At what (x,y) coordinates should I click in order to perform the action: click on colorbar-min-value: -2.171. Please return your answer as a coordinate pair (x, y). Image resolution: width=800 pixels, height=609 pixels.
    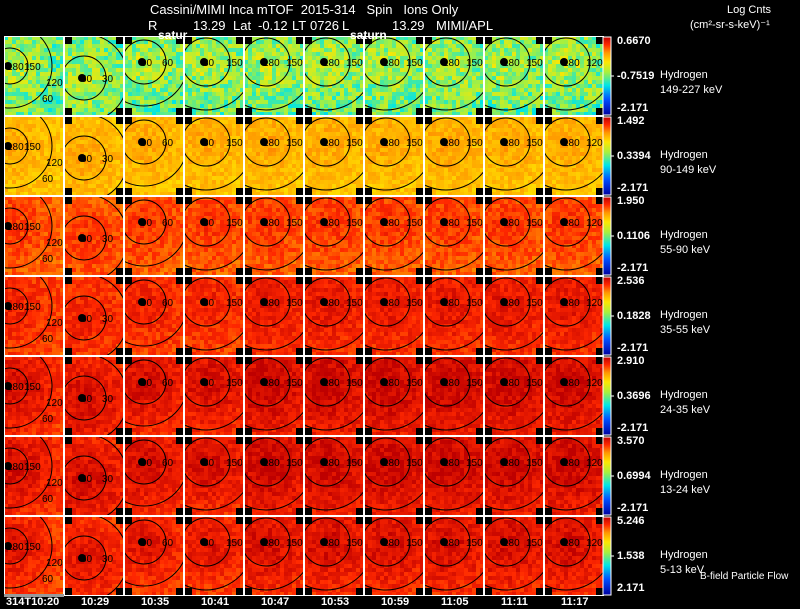
    Looking at the image, I should click on (632, 428).